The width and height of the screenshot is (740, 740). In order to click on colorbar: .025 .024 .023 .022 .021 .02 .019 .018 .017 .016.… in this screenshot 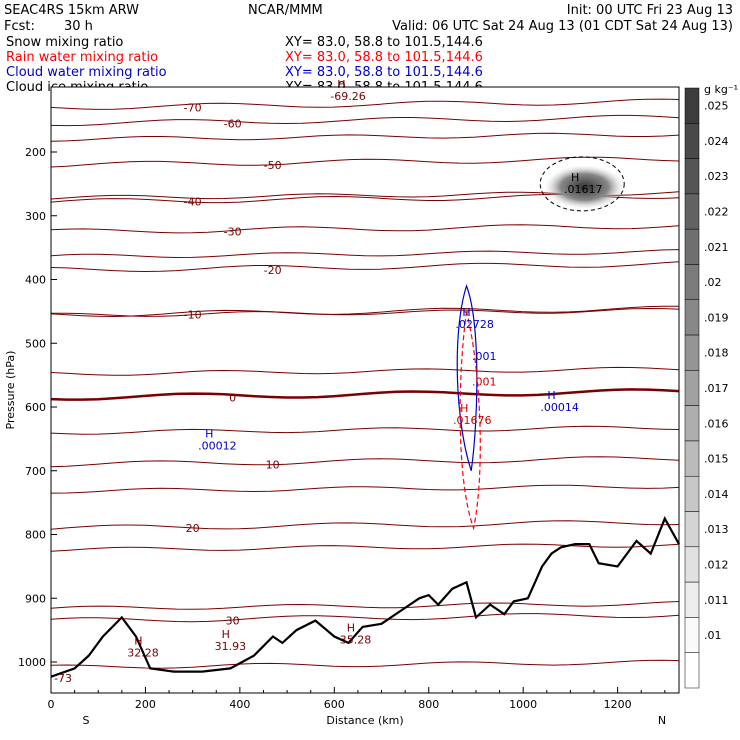, I will do `click(711, 386)`.